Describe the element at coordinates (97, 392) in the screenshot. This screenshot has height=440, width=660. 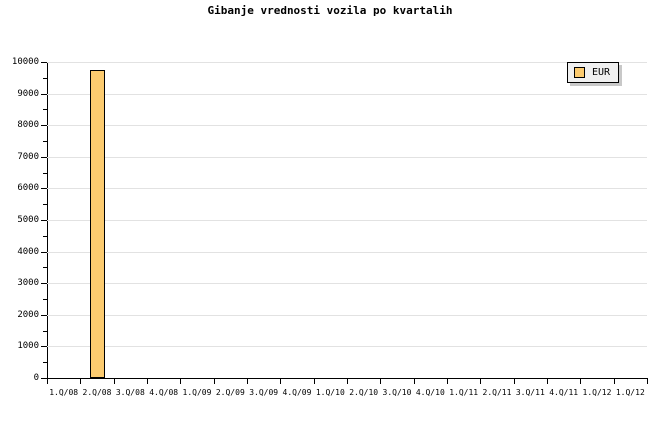
I see `x-axis-tick-label: 2.Q/08` at that location.